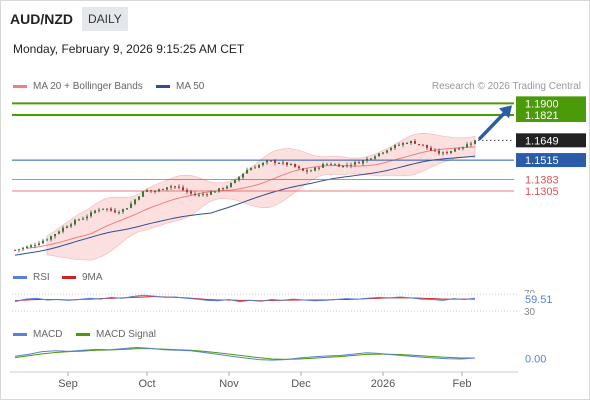 The width and height of the screenshot is (590, 400). I want to click on legend-rsi: RSI, so click(31, 277).